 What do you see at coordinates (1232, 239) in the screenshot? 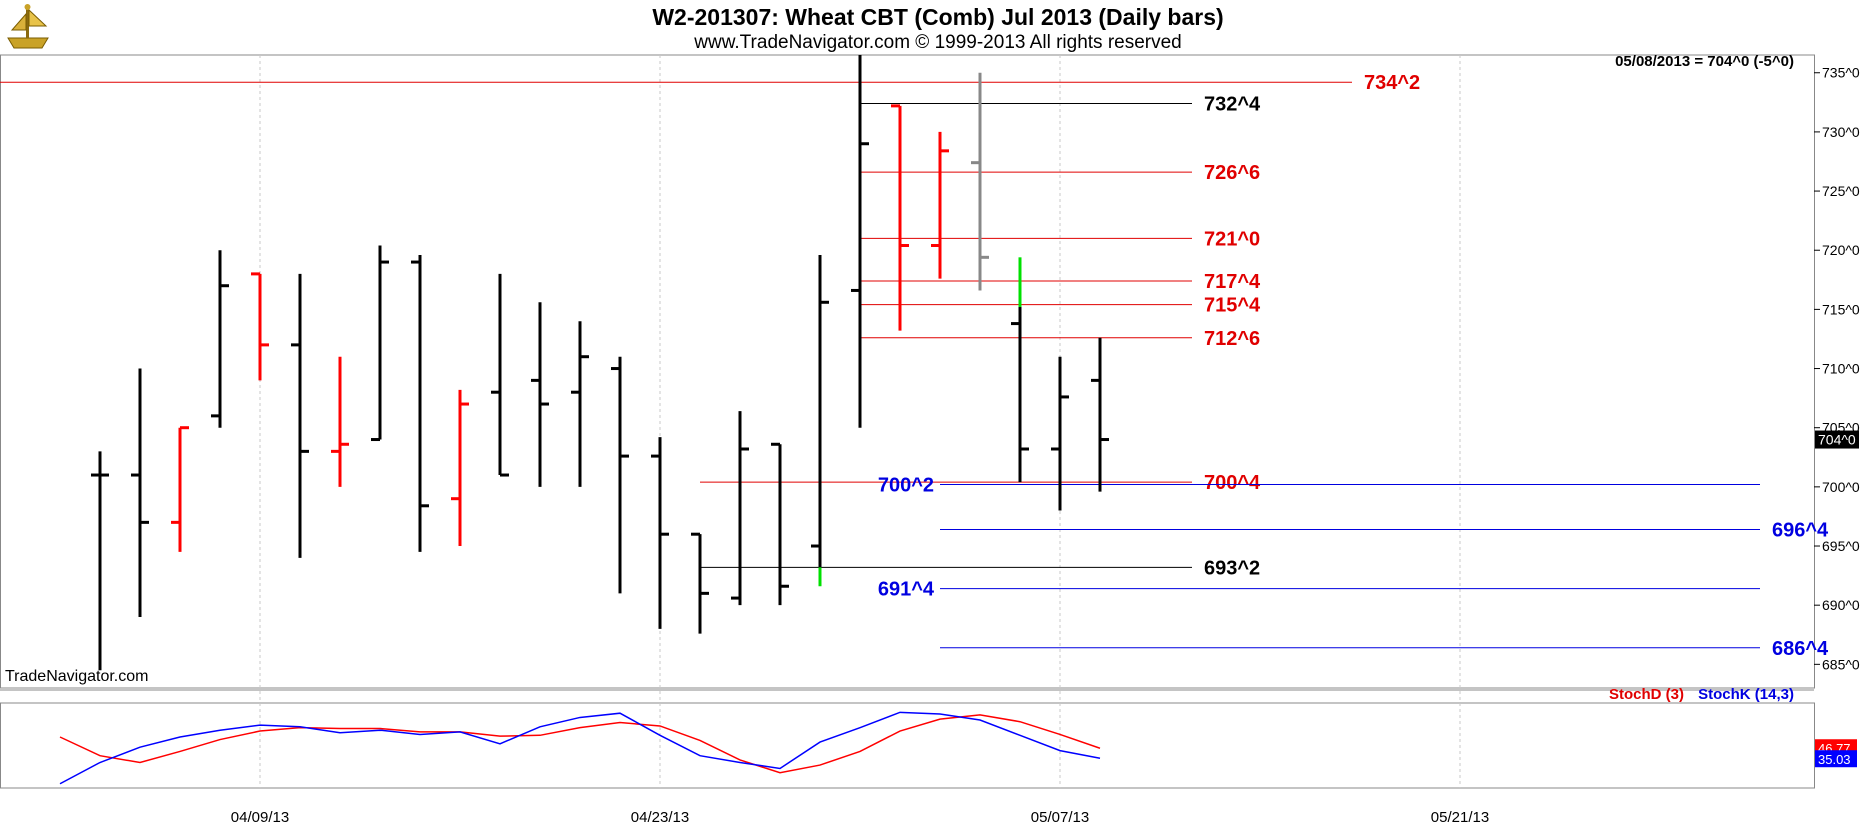
I see `price-level-label: 721^0` at bounding box center [1232, 239].